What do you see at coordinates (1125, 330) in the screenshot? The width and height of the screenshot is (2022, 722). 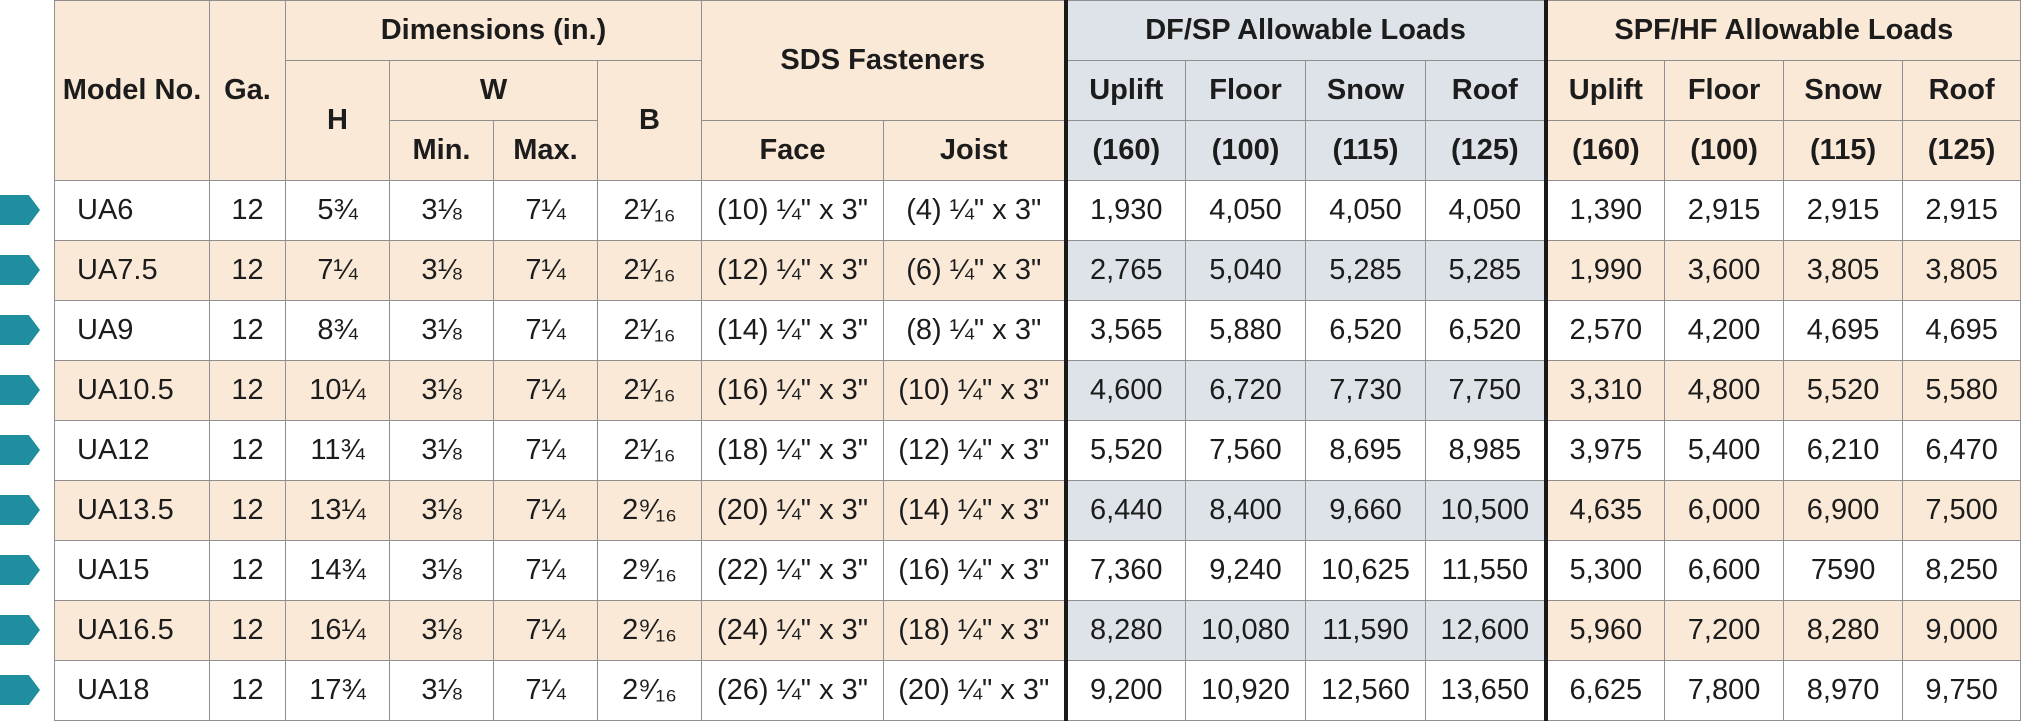 I see `cell-dfsp-uplift: 3,565` at bounding box center [1125, 330].